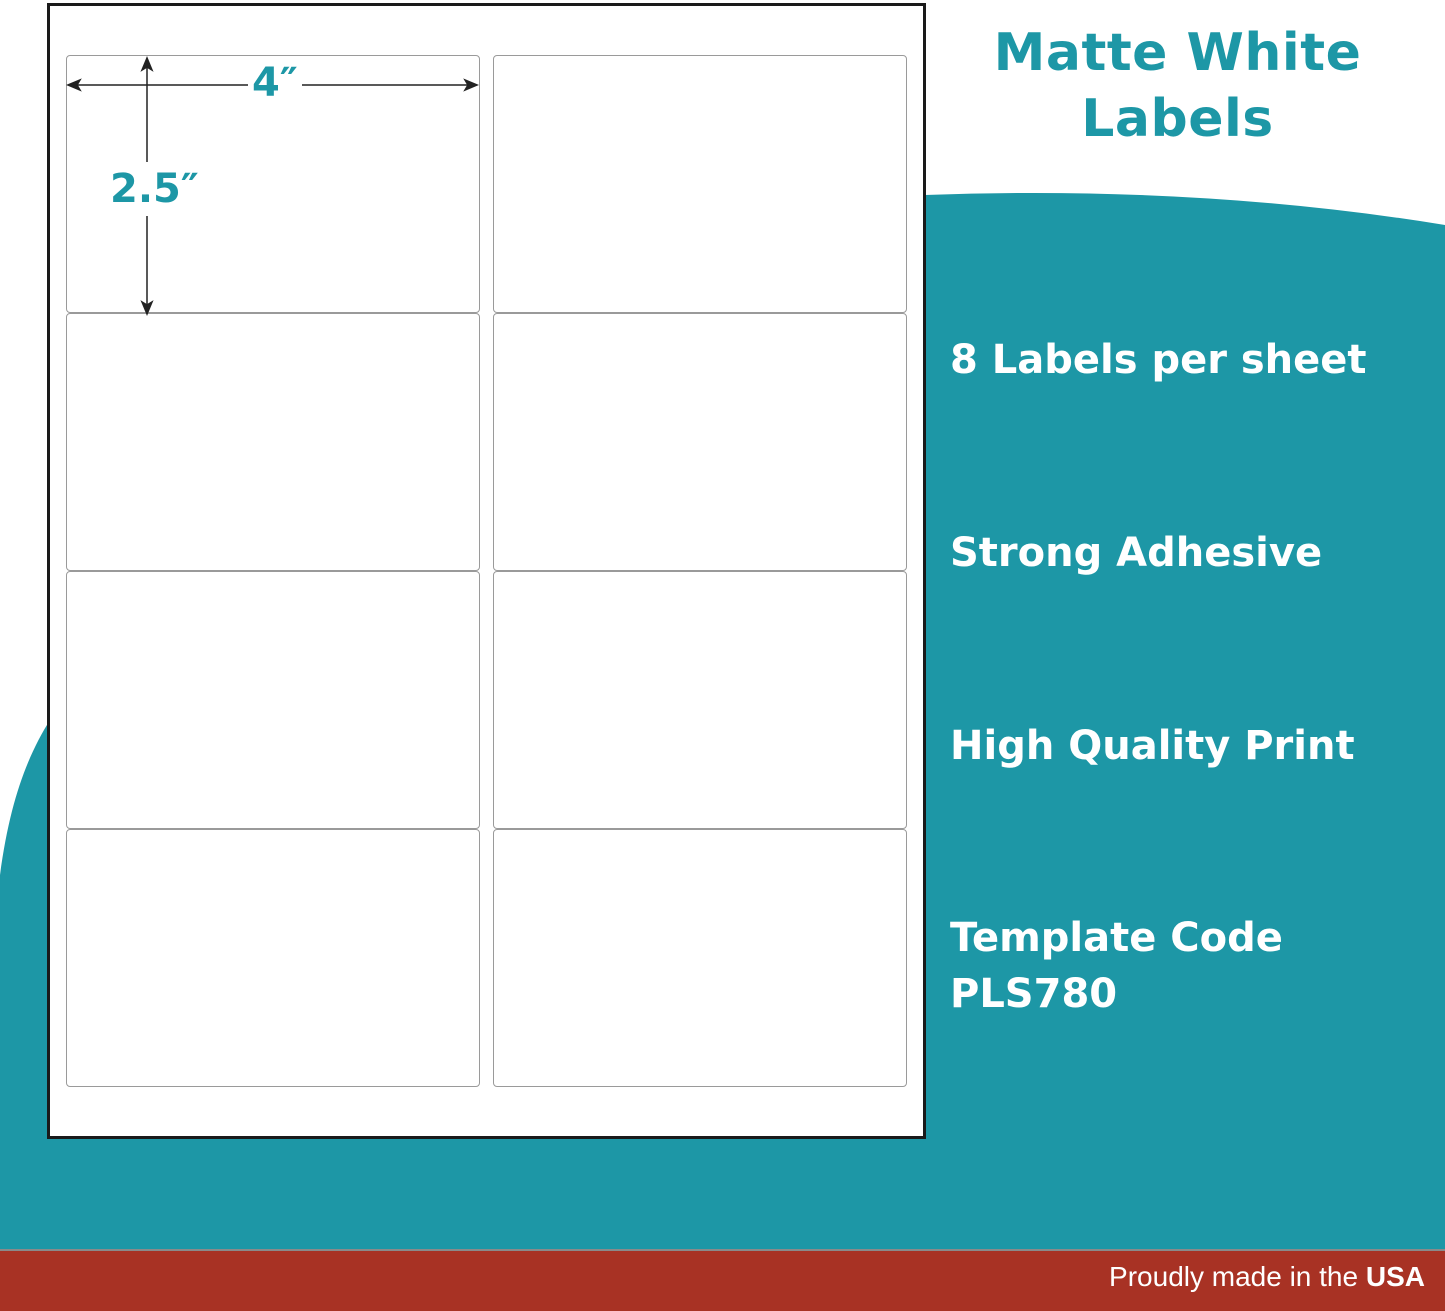 This screenshot has height=1311, width=1445. What do you see at coordinates (1116, 966) in the screenshot?
I see `feature-template-code: Template Code PLS780` at bounding box center [1116, 966].